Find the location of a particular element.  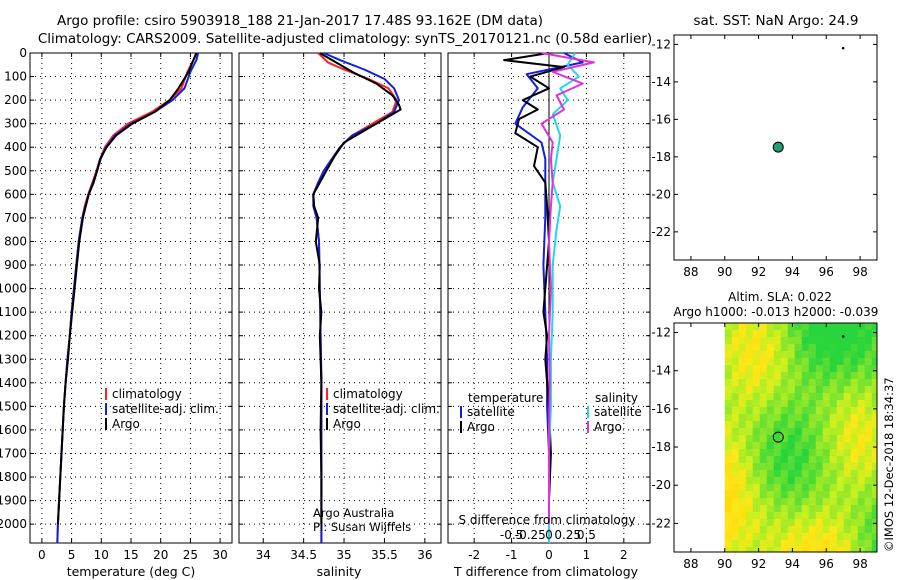

depth-tick-label: 300 is located at coordinates (15, 124).